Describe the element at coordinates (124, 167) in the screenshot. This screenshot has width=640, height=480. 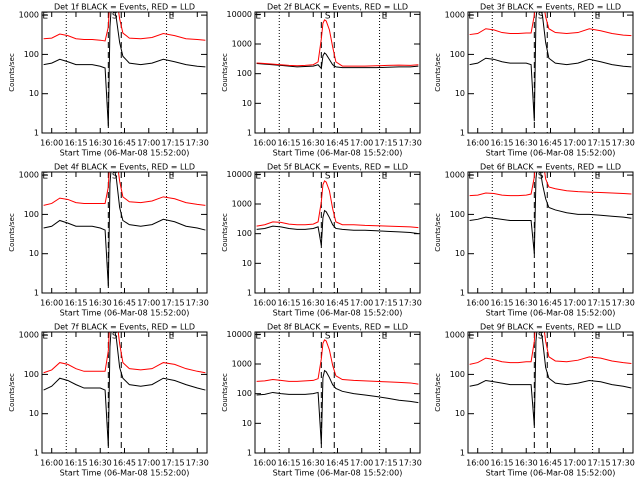
I see `chart-title: Det 4f BLACK = Events, RED = LLD` at that location.